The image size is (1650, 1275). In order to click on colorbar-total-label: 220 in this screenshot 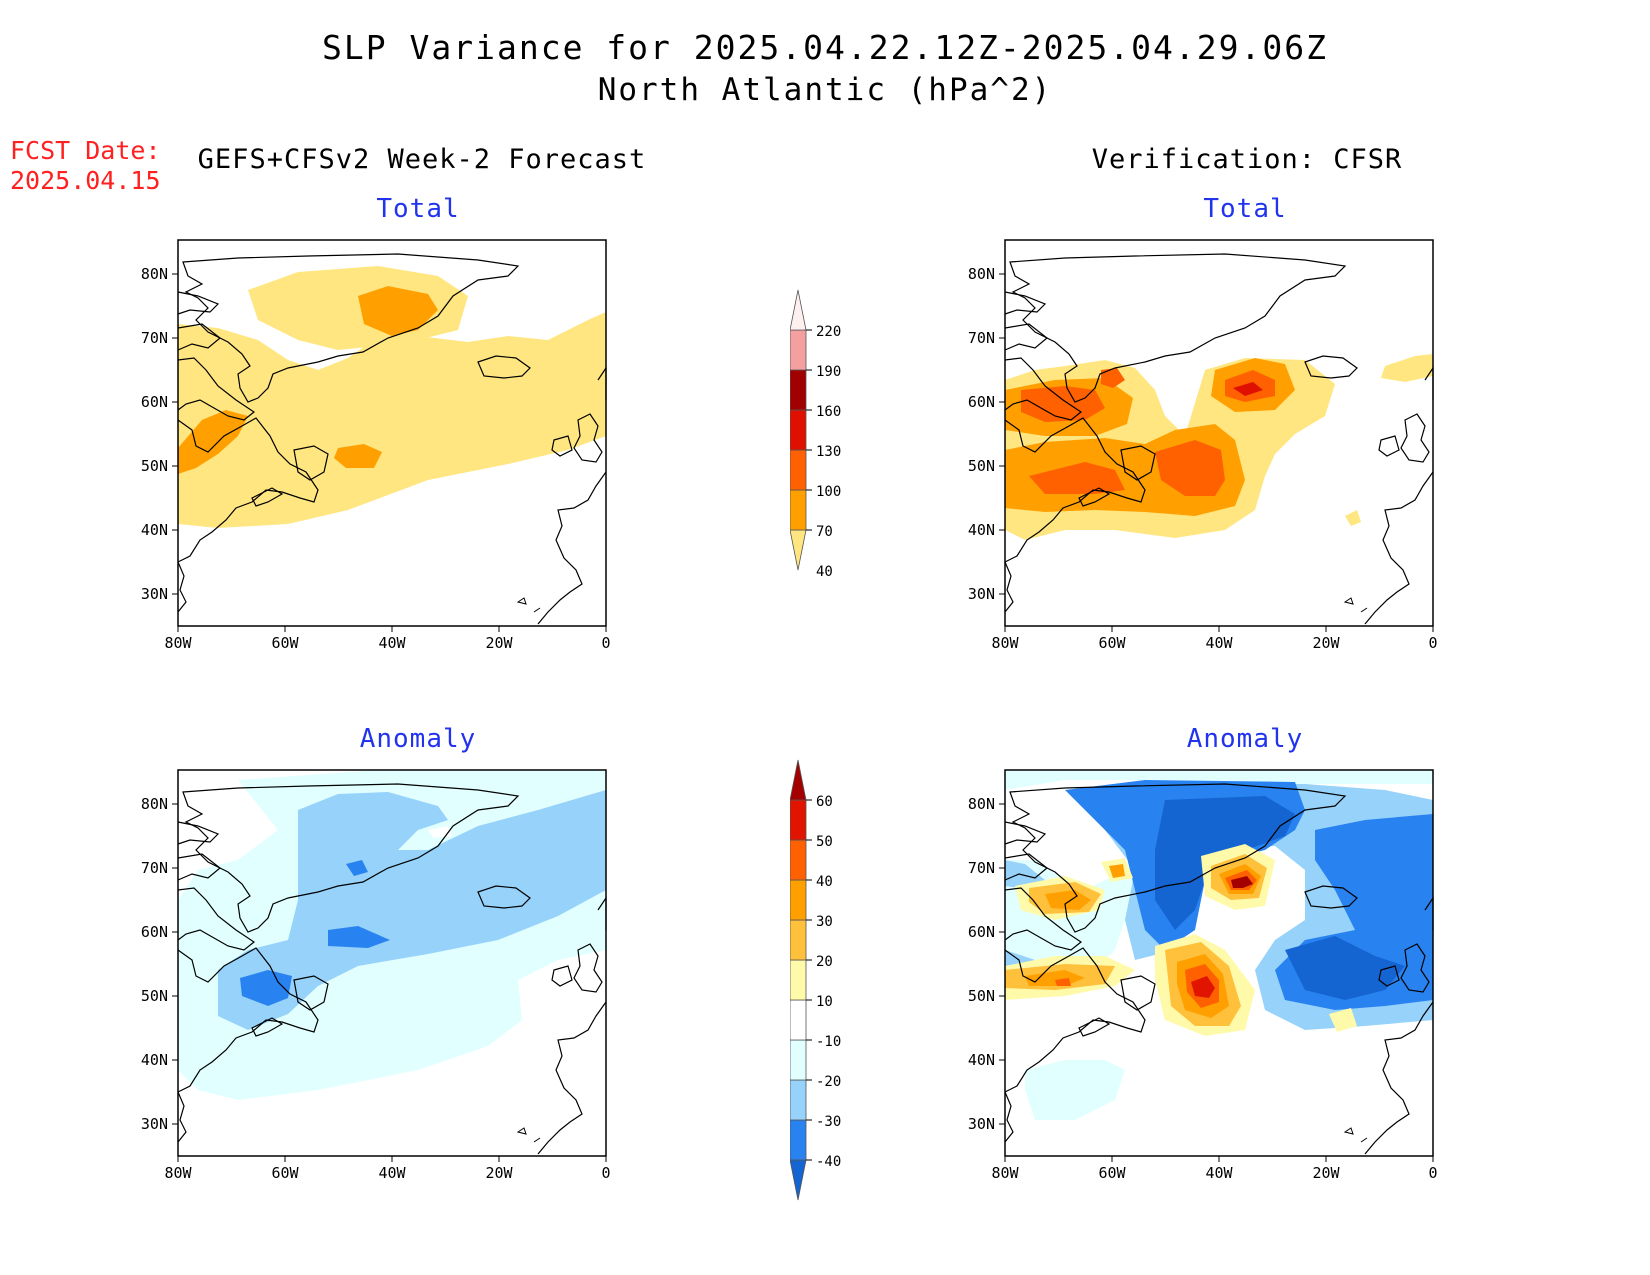, I will do `click(828, 332)`.